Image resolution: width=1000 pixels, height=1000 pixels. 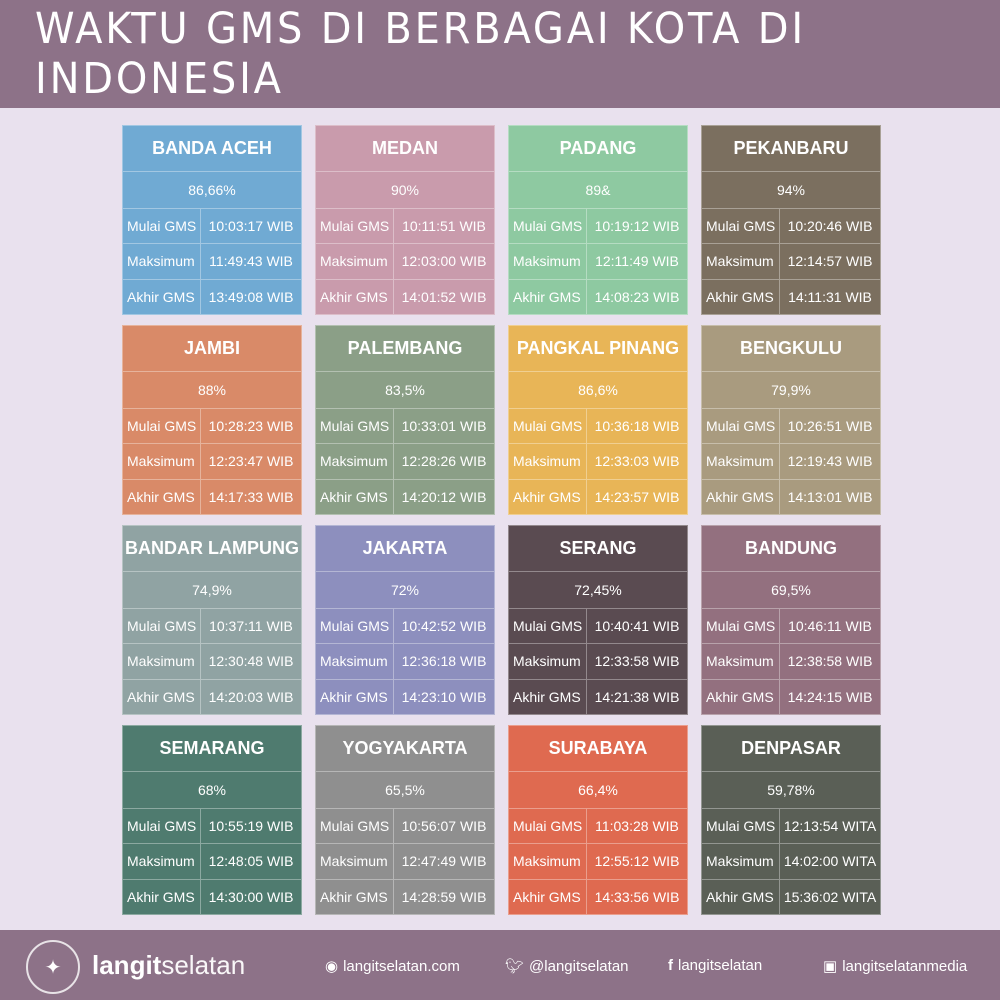 What do you see at coordinates (251, 896) in the screenshot?
I see `time-value: 14:30:00 WIB` at bounding box center [251, 896].